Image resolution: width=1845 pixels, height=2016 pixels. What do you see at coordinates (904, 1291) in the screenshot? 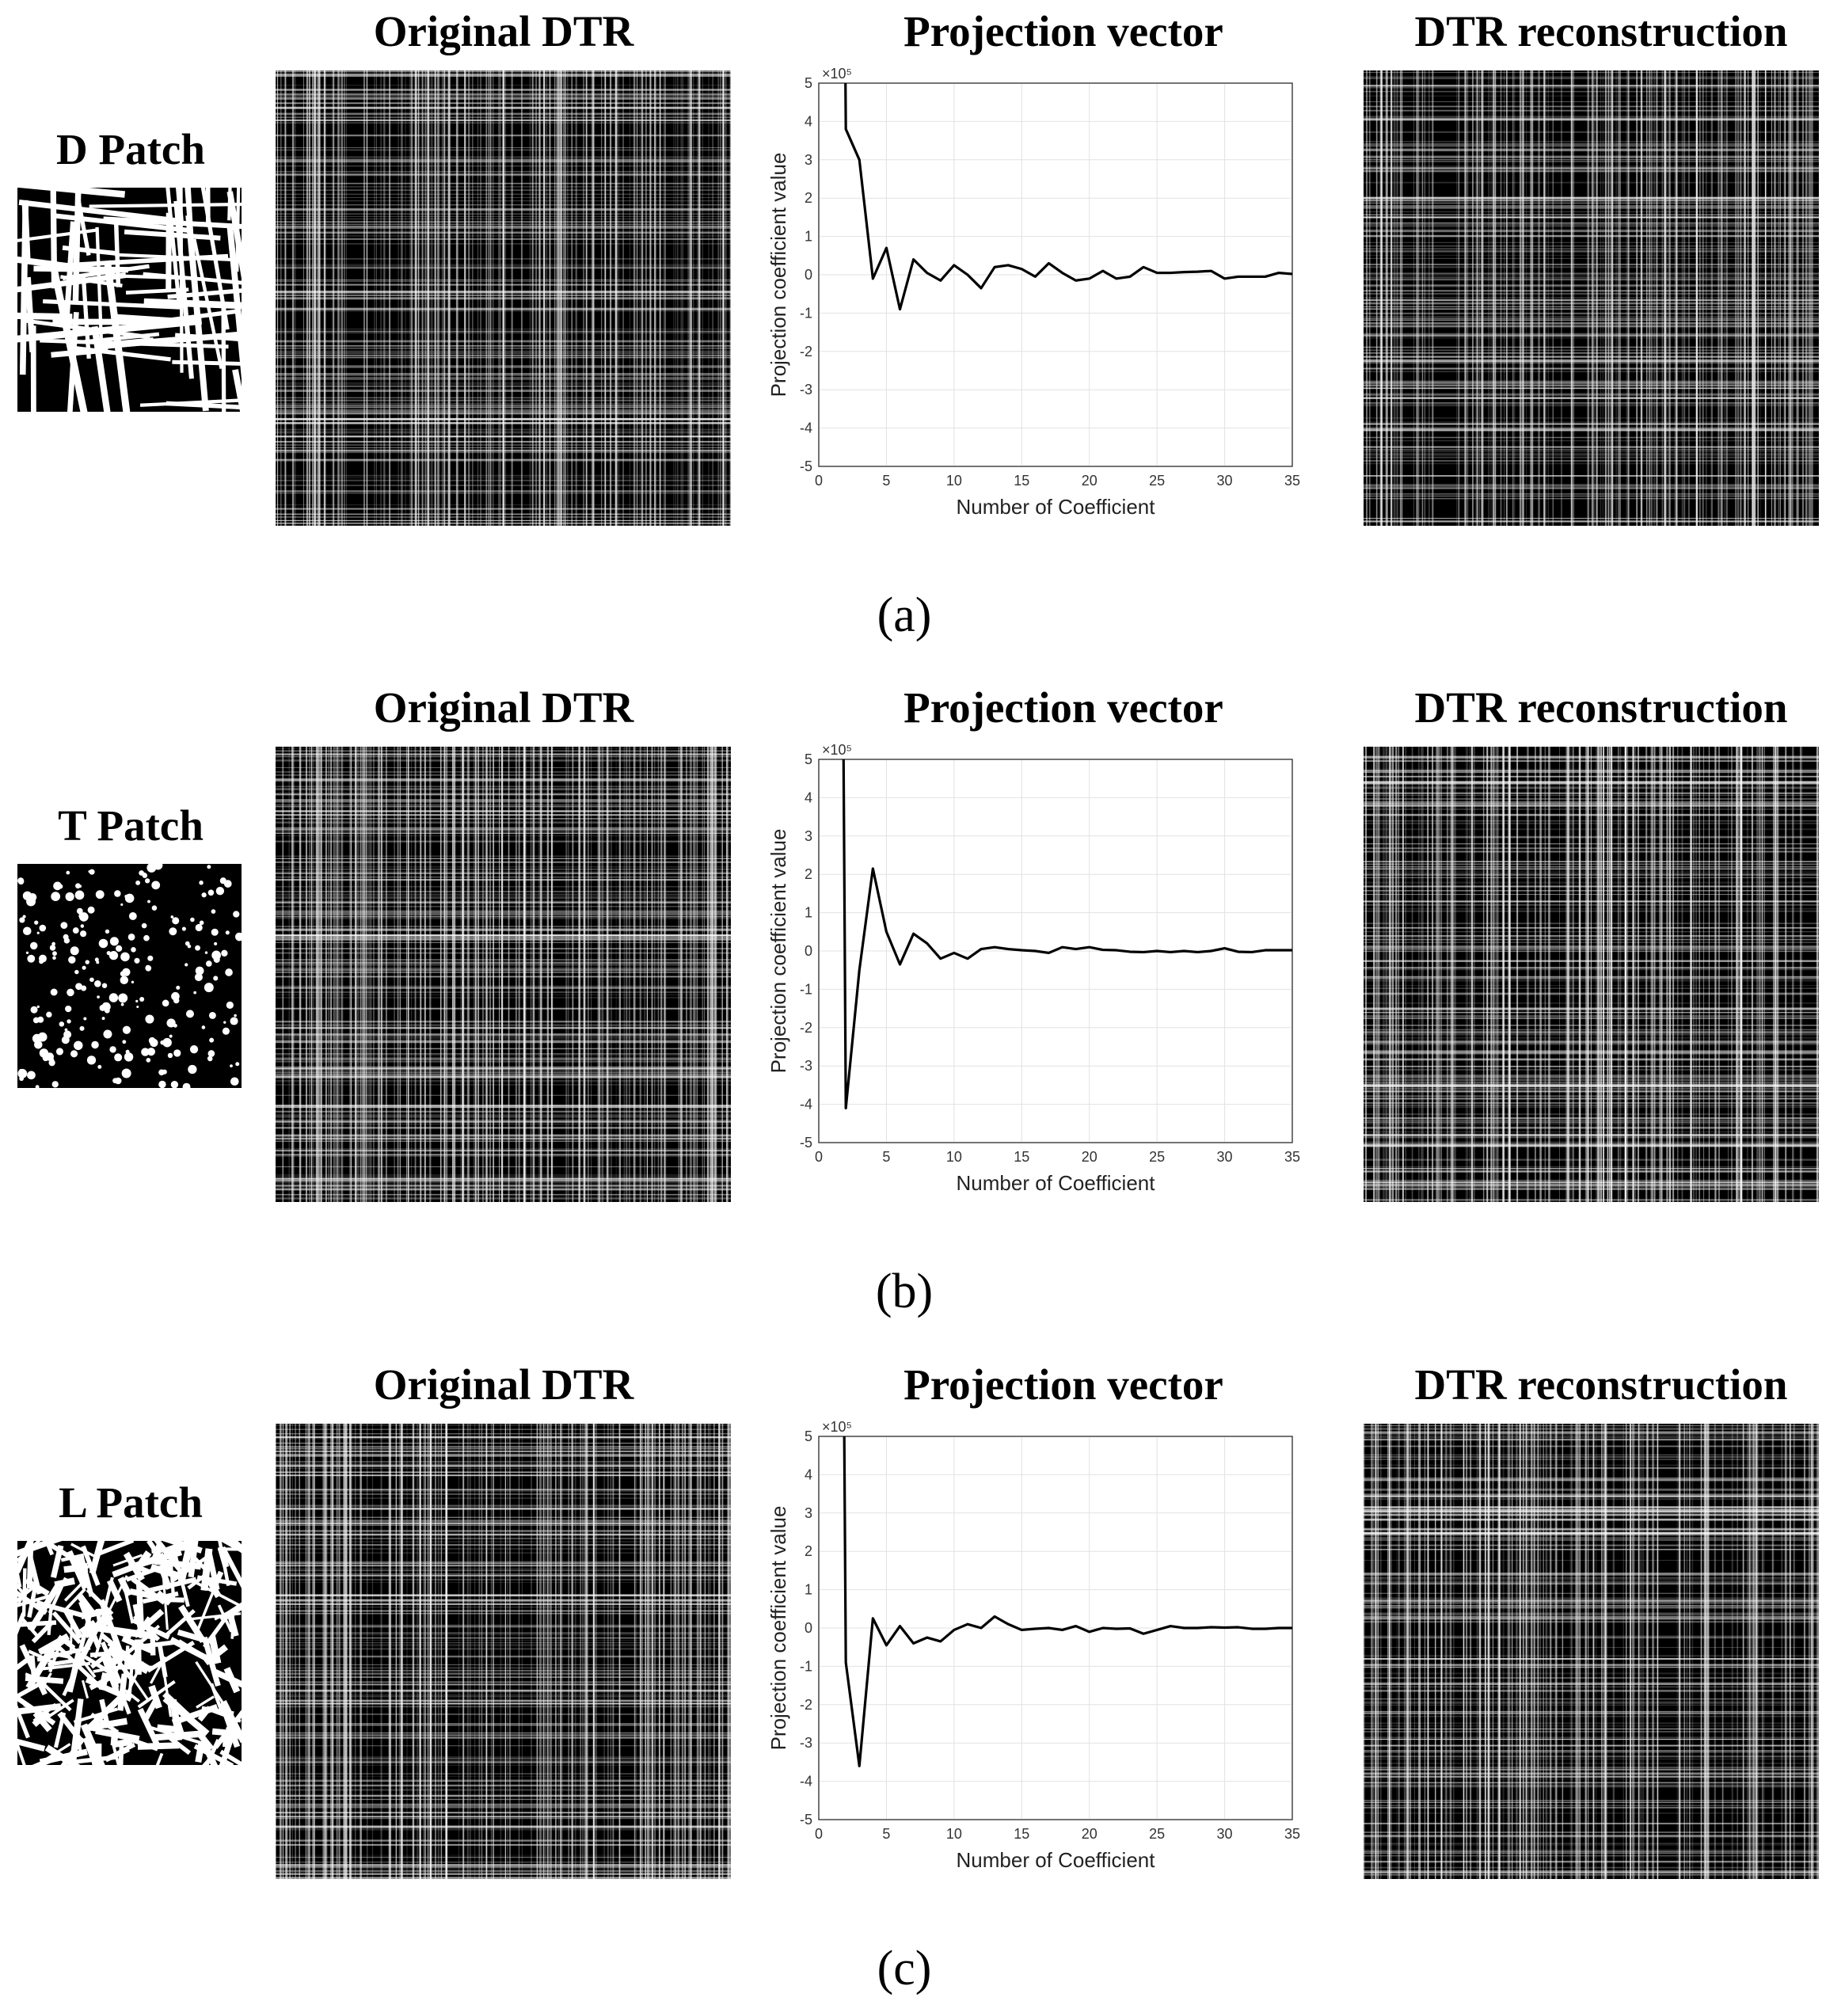
I see `caption: (b)` at bounding box center [904, 1291].